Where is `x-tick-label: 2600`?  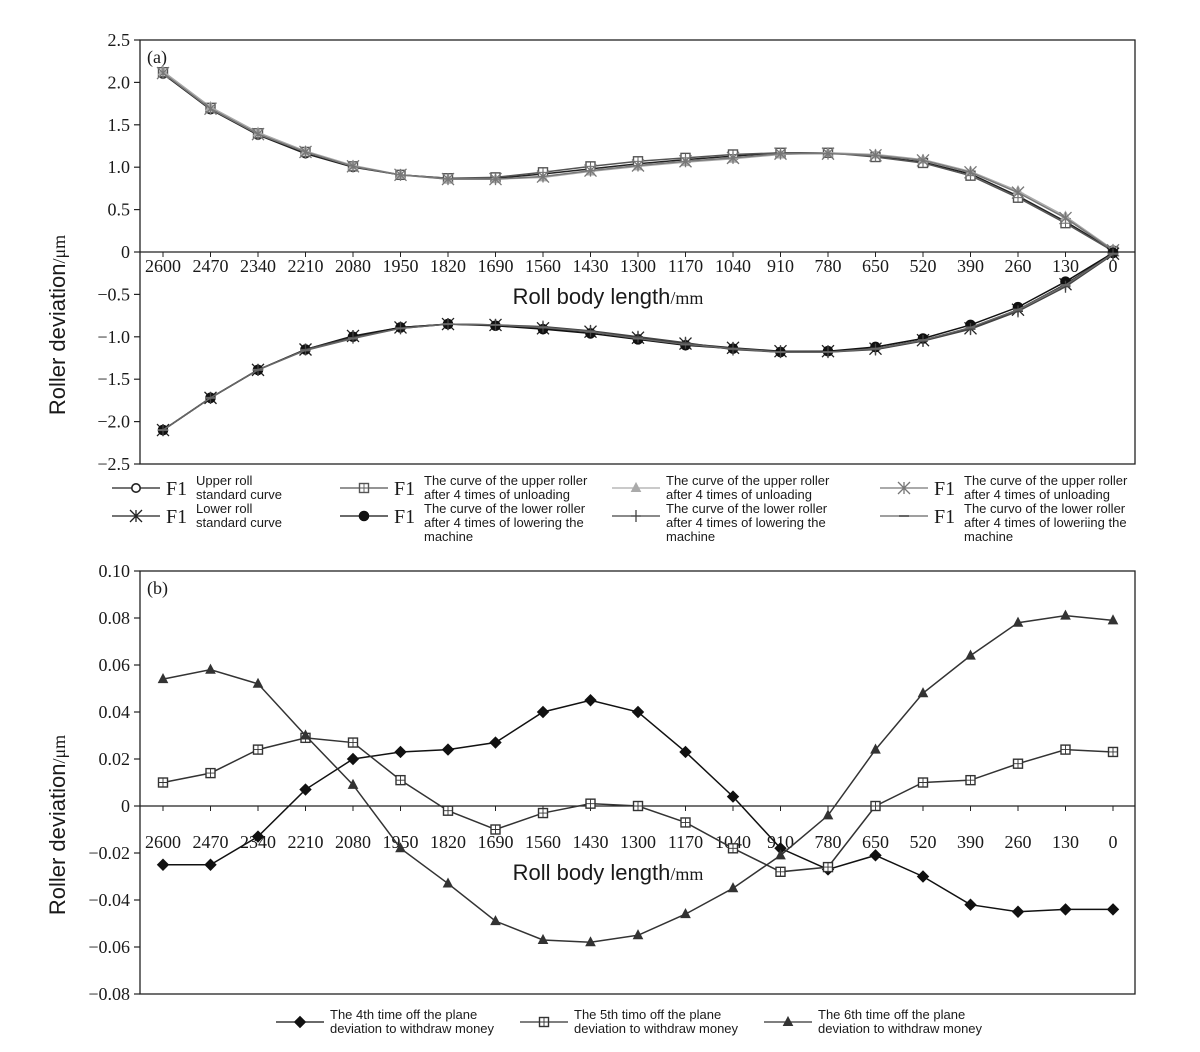 x-tick-label: 2600 is located at coordinates (163, 266).